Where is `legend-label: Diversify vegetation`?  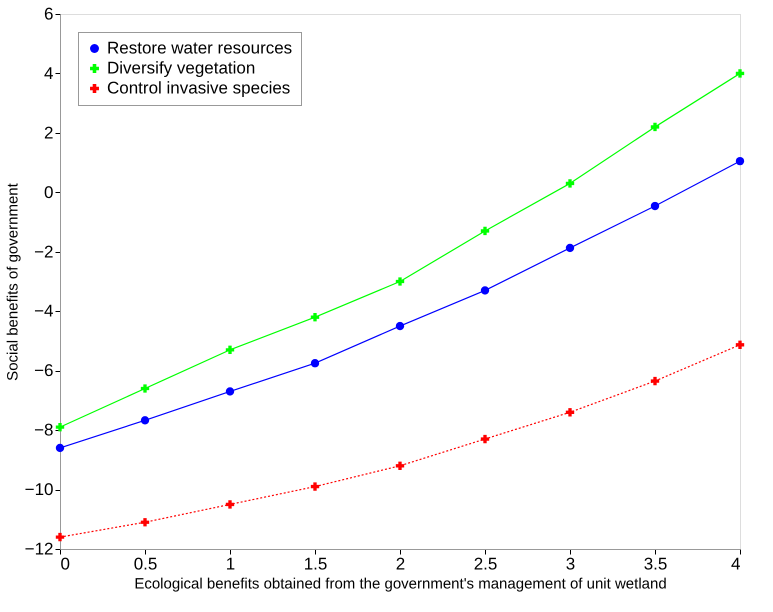
legend-label: Diversify vegetation is located at coordinates (181, 68).